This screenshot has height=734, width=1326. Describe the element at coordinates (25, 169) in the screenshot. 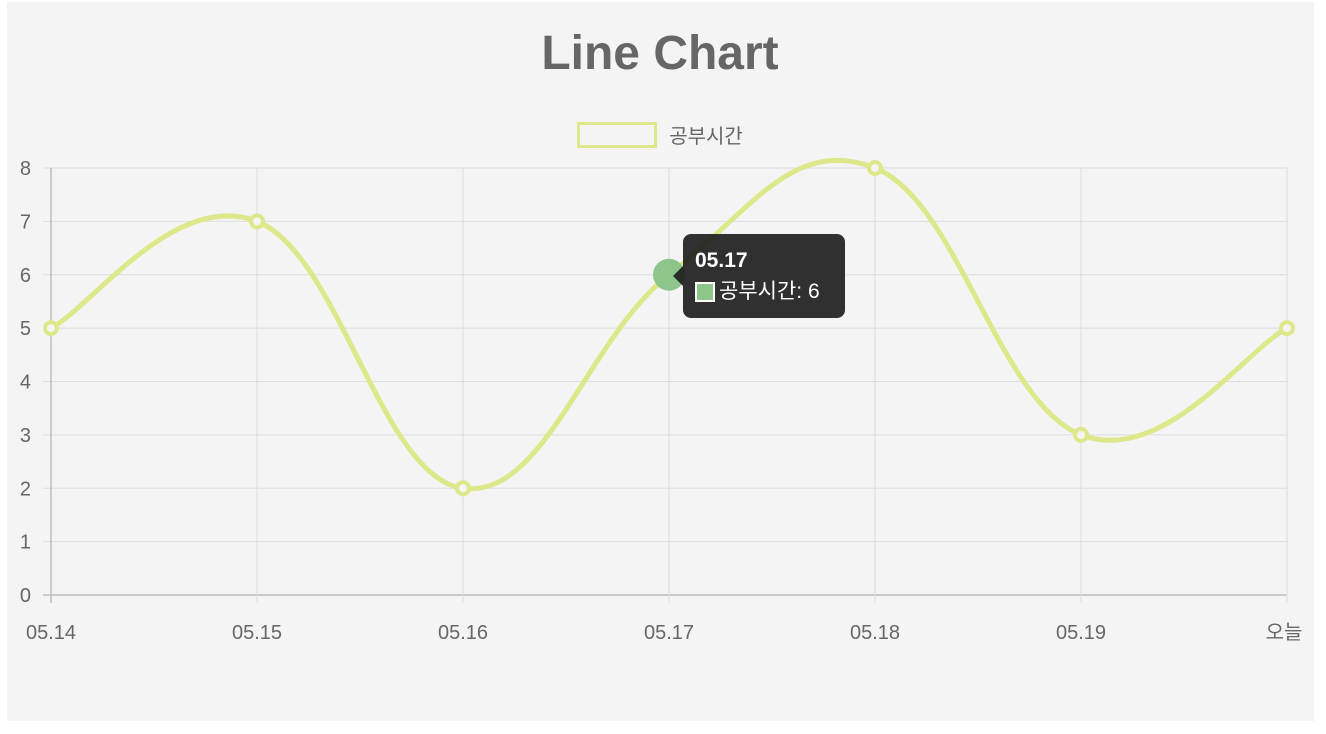

I see `y-tick-label: 8` at that location.